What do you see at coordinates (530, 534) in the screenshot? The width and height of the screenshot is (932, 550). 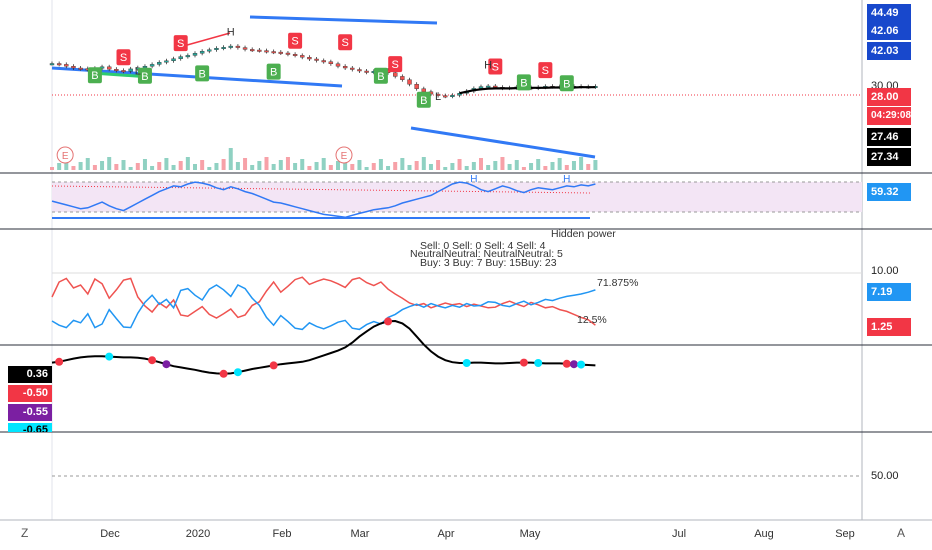 I see `x-tick-may: May` at bounding box center [530, 534].